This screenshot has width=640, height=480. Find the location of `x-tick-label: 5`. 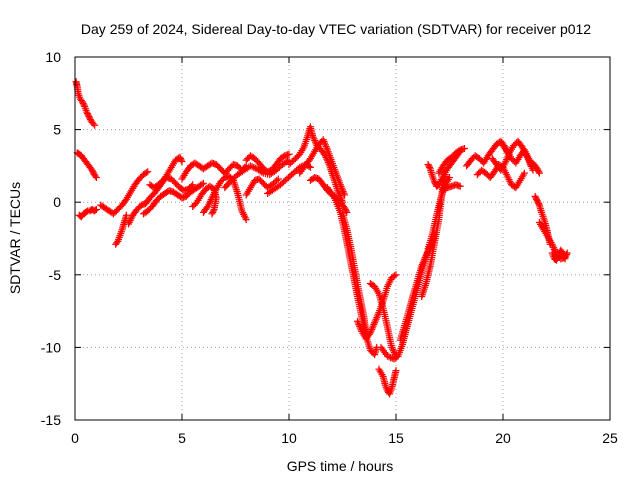

x-tick-label: 5 is located at coordinates (182, 438).